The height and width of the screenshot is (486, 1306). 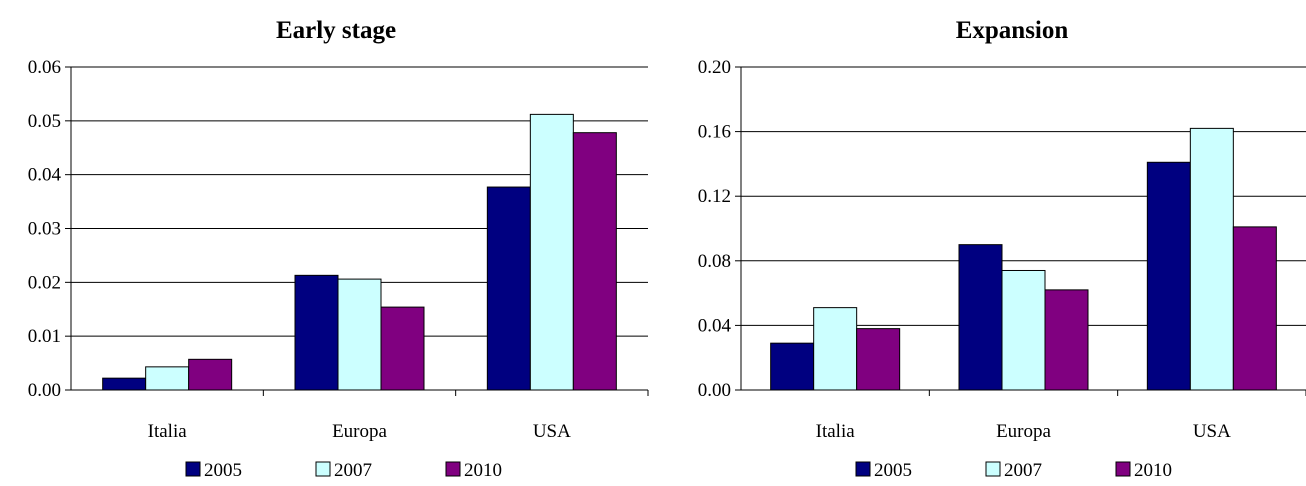 I want to click on y-tick-label: 0.06, so click(x=44, y=67).